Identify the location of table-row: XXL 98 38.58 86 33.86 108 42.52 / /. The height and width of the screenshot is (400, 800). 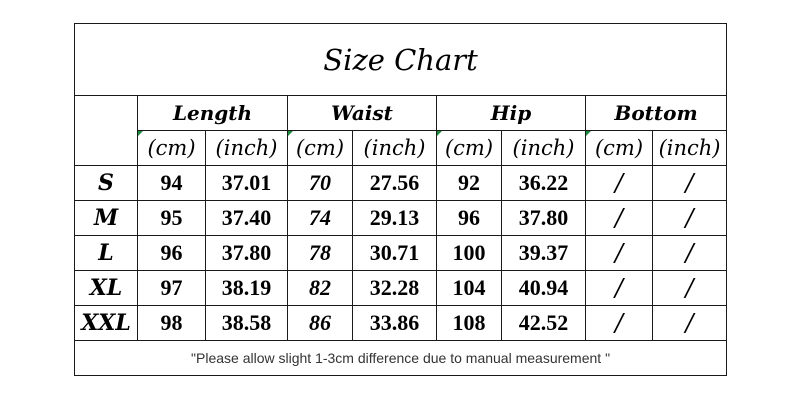
(401, 323).